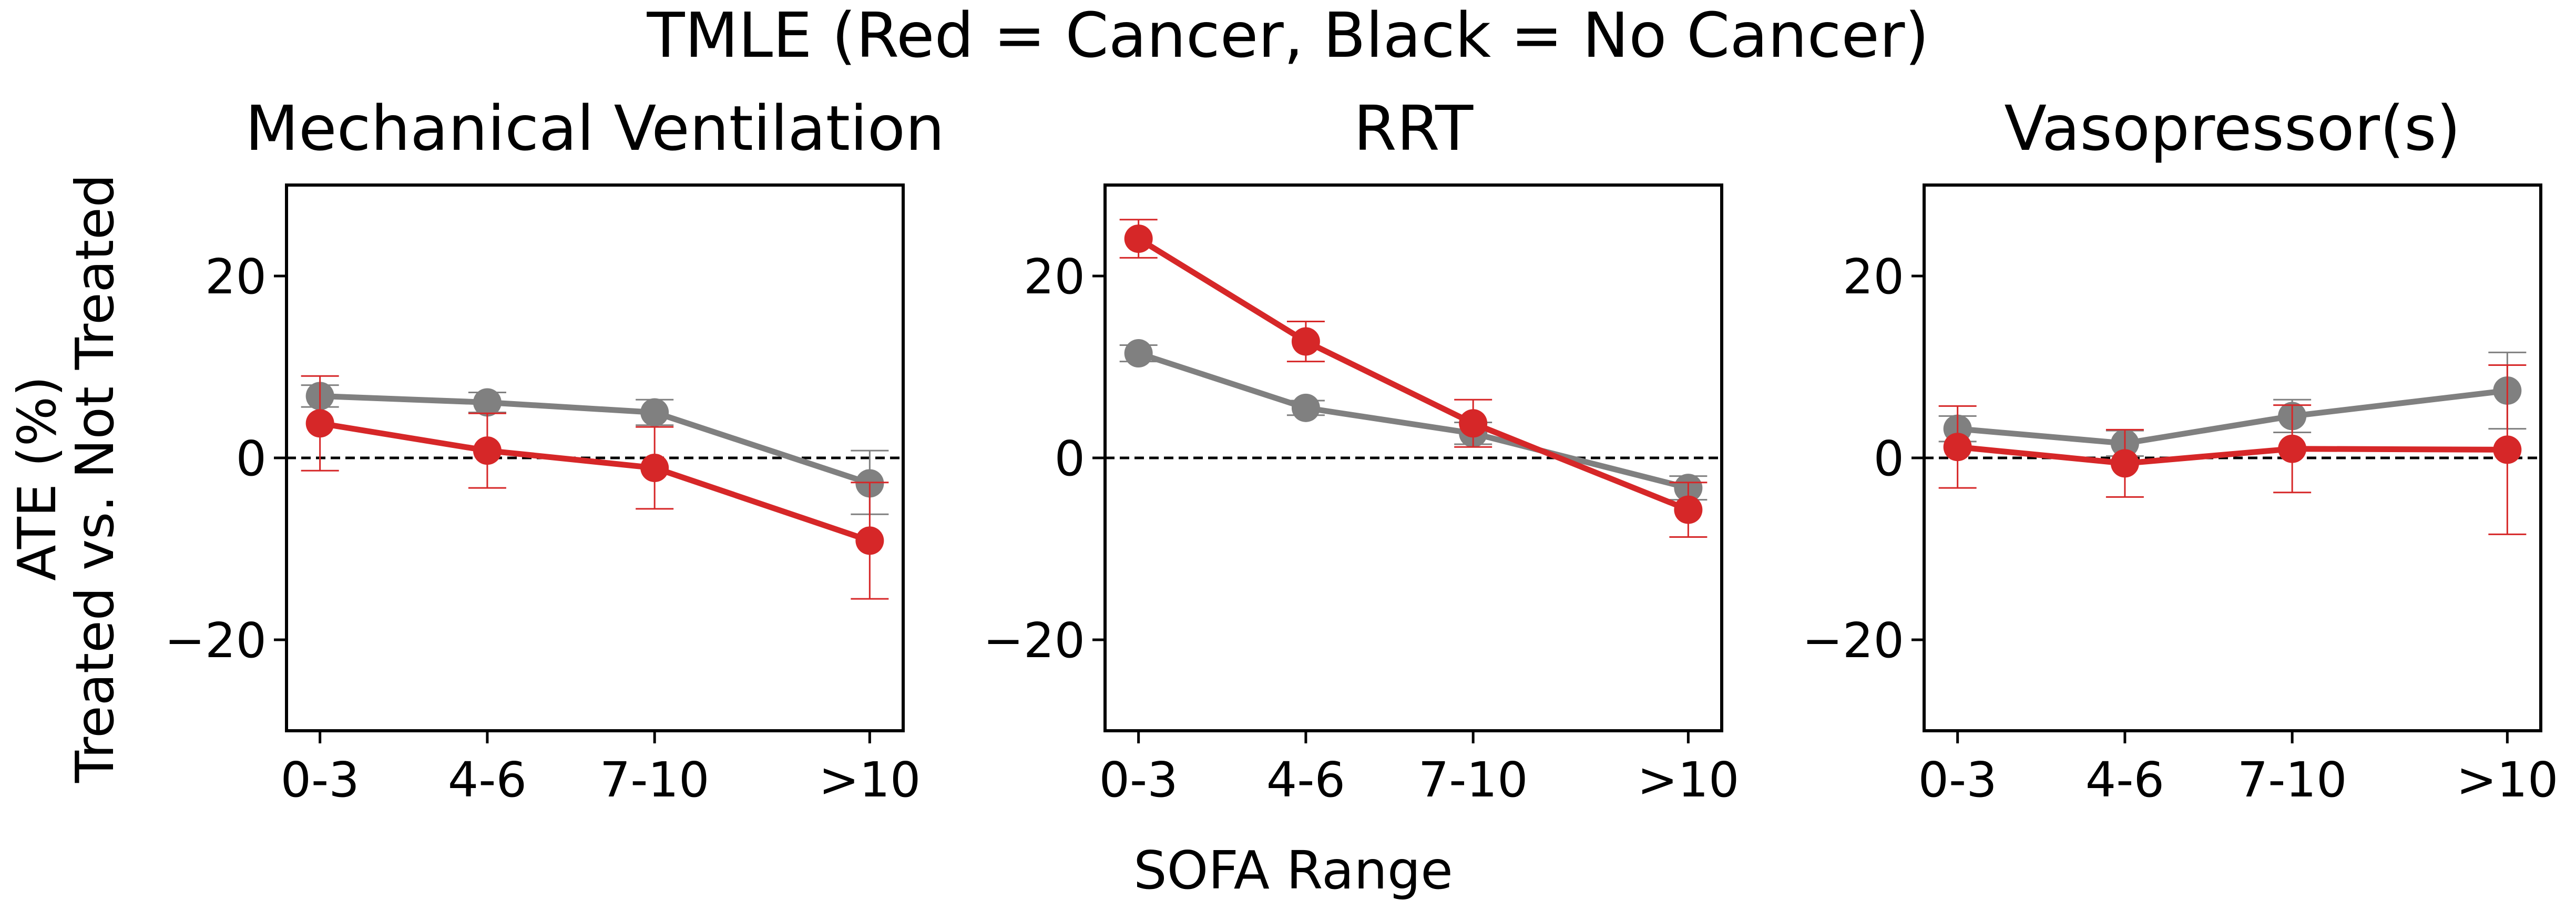  Describe the element at coordinates (37, 478) in the screenshot. I see `y-axis-label-line-1: ATE (%)` at that location.